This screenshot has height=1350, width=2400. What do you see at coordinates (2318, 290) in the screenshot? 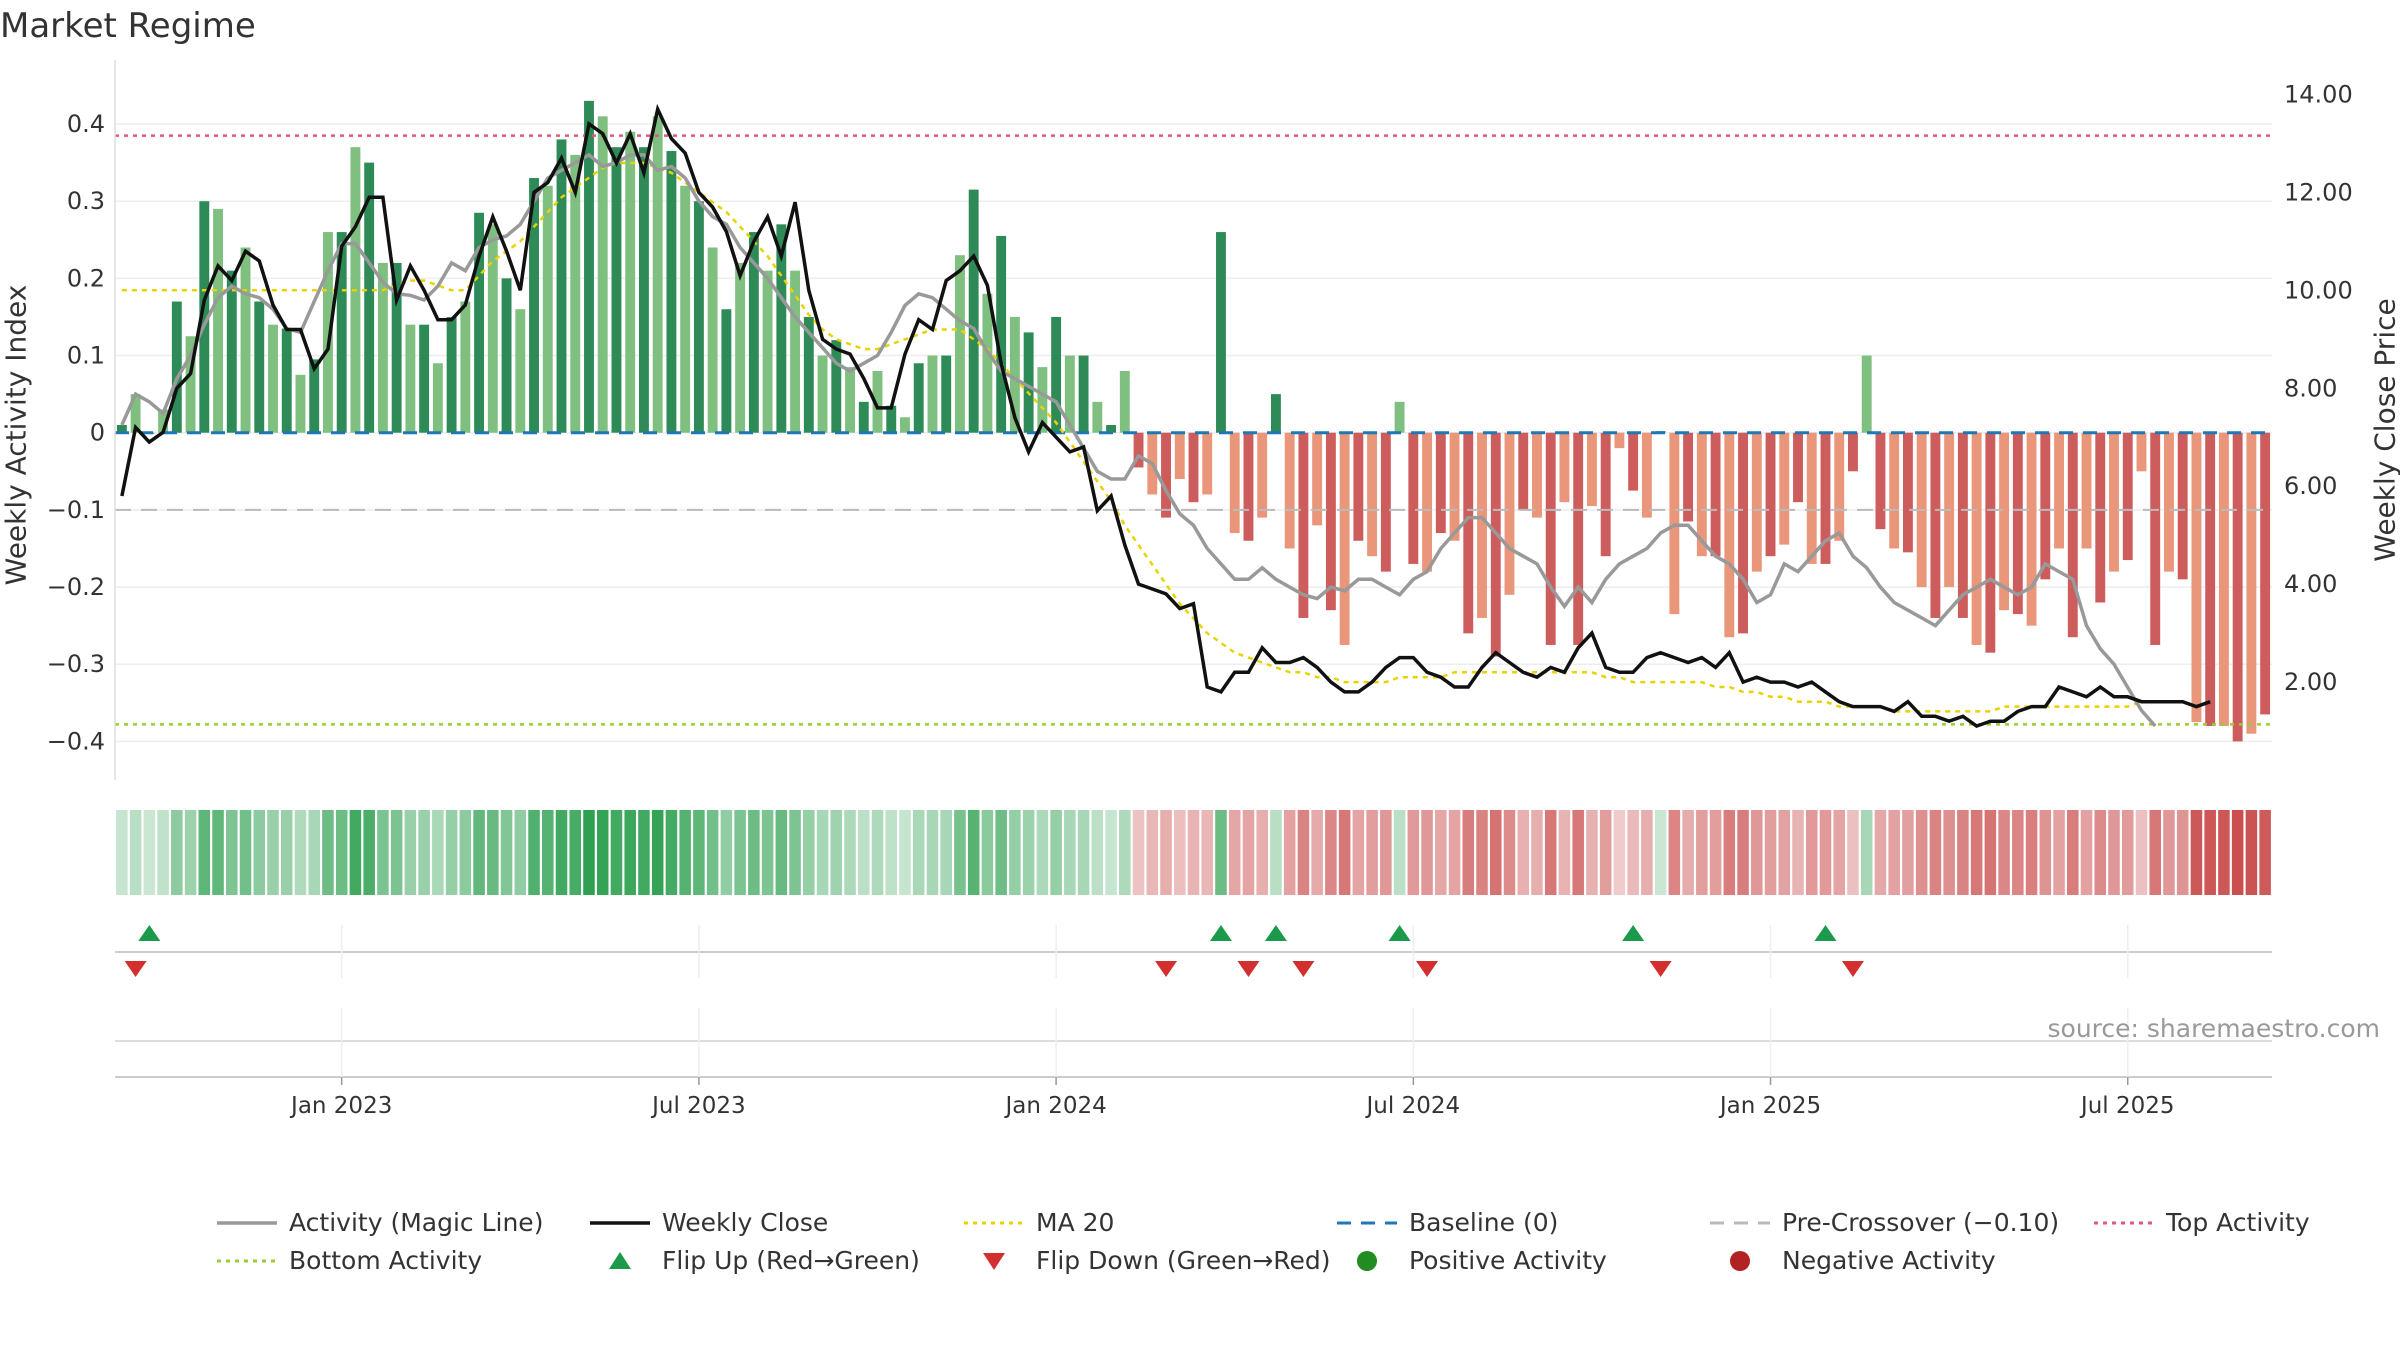
I see `y-tick-label-right: 10.00` at bounding box center [2318, 290].